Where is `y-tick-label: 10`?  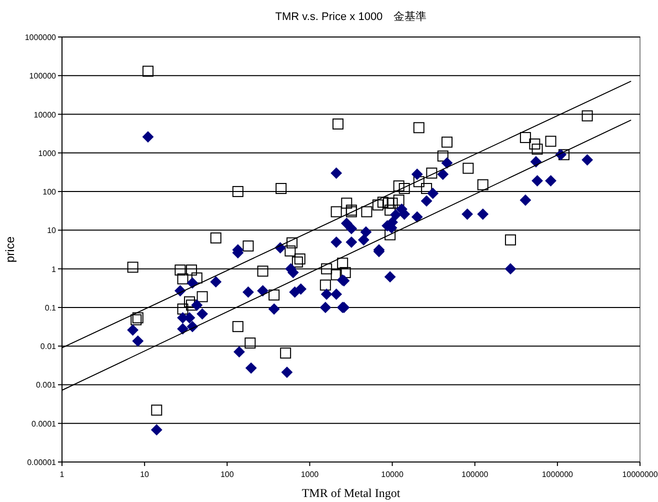
y-tick-label: 10 is located at coordinates (52, 231).